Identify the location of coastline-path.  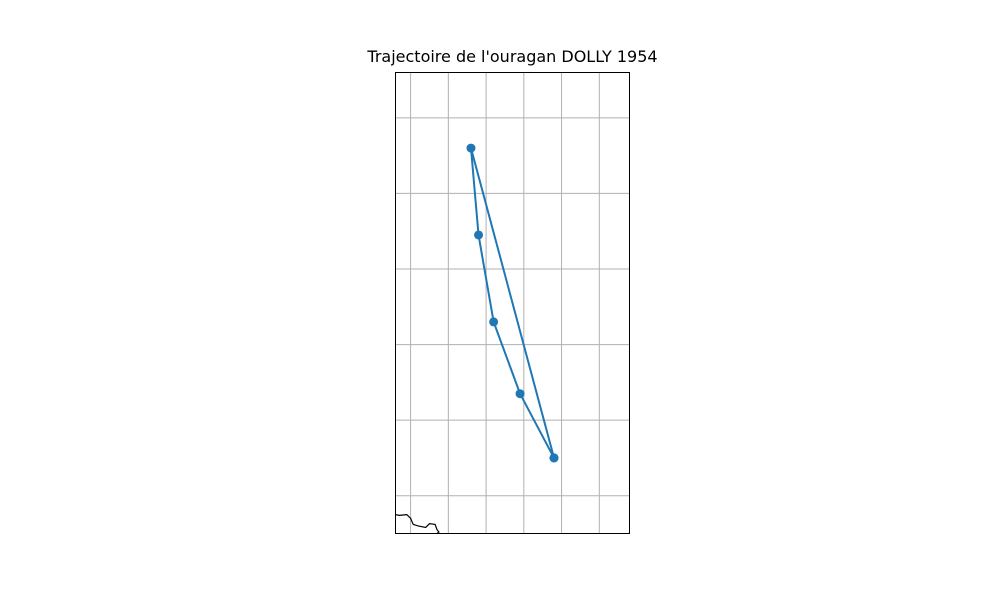
(417, 523).